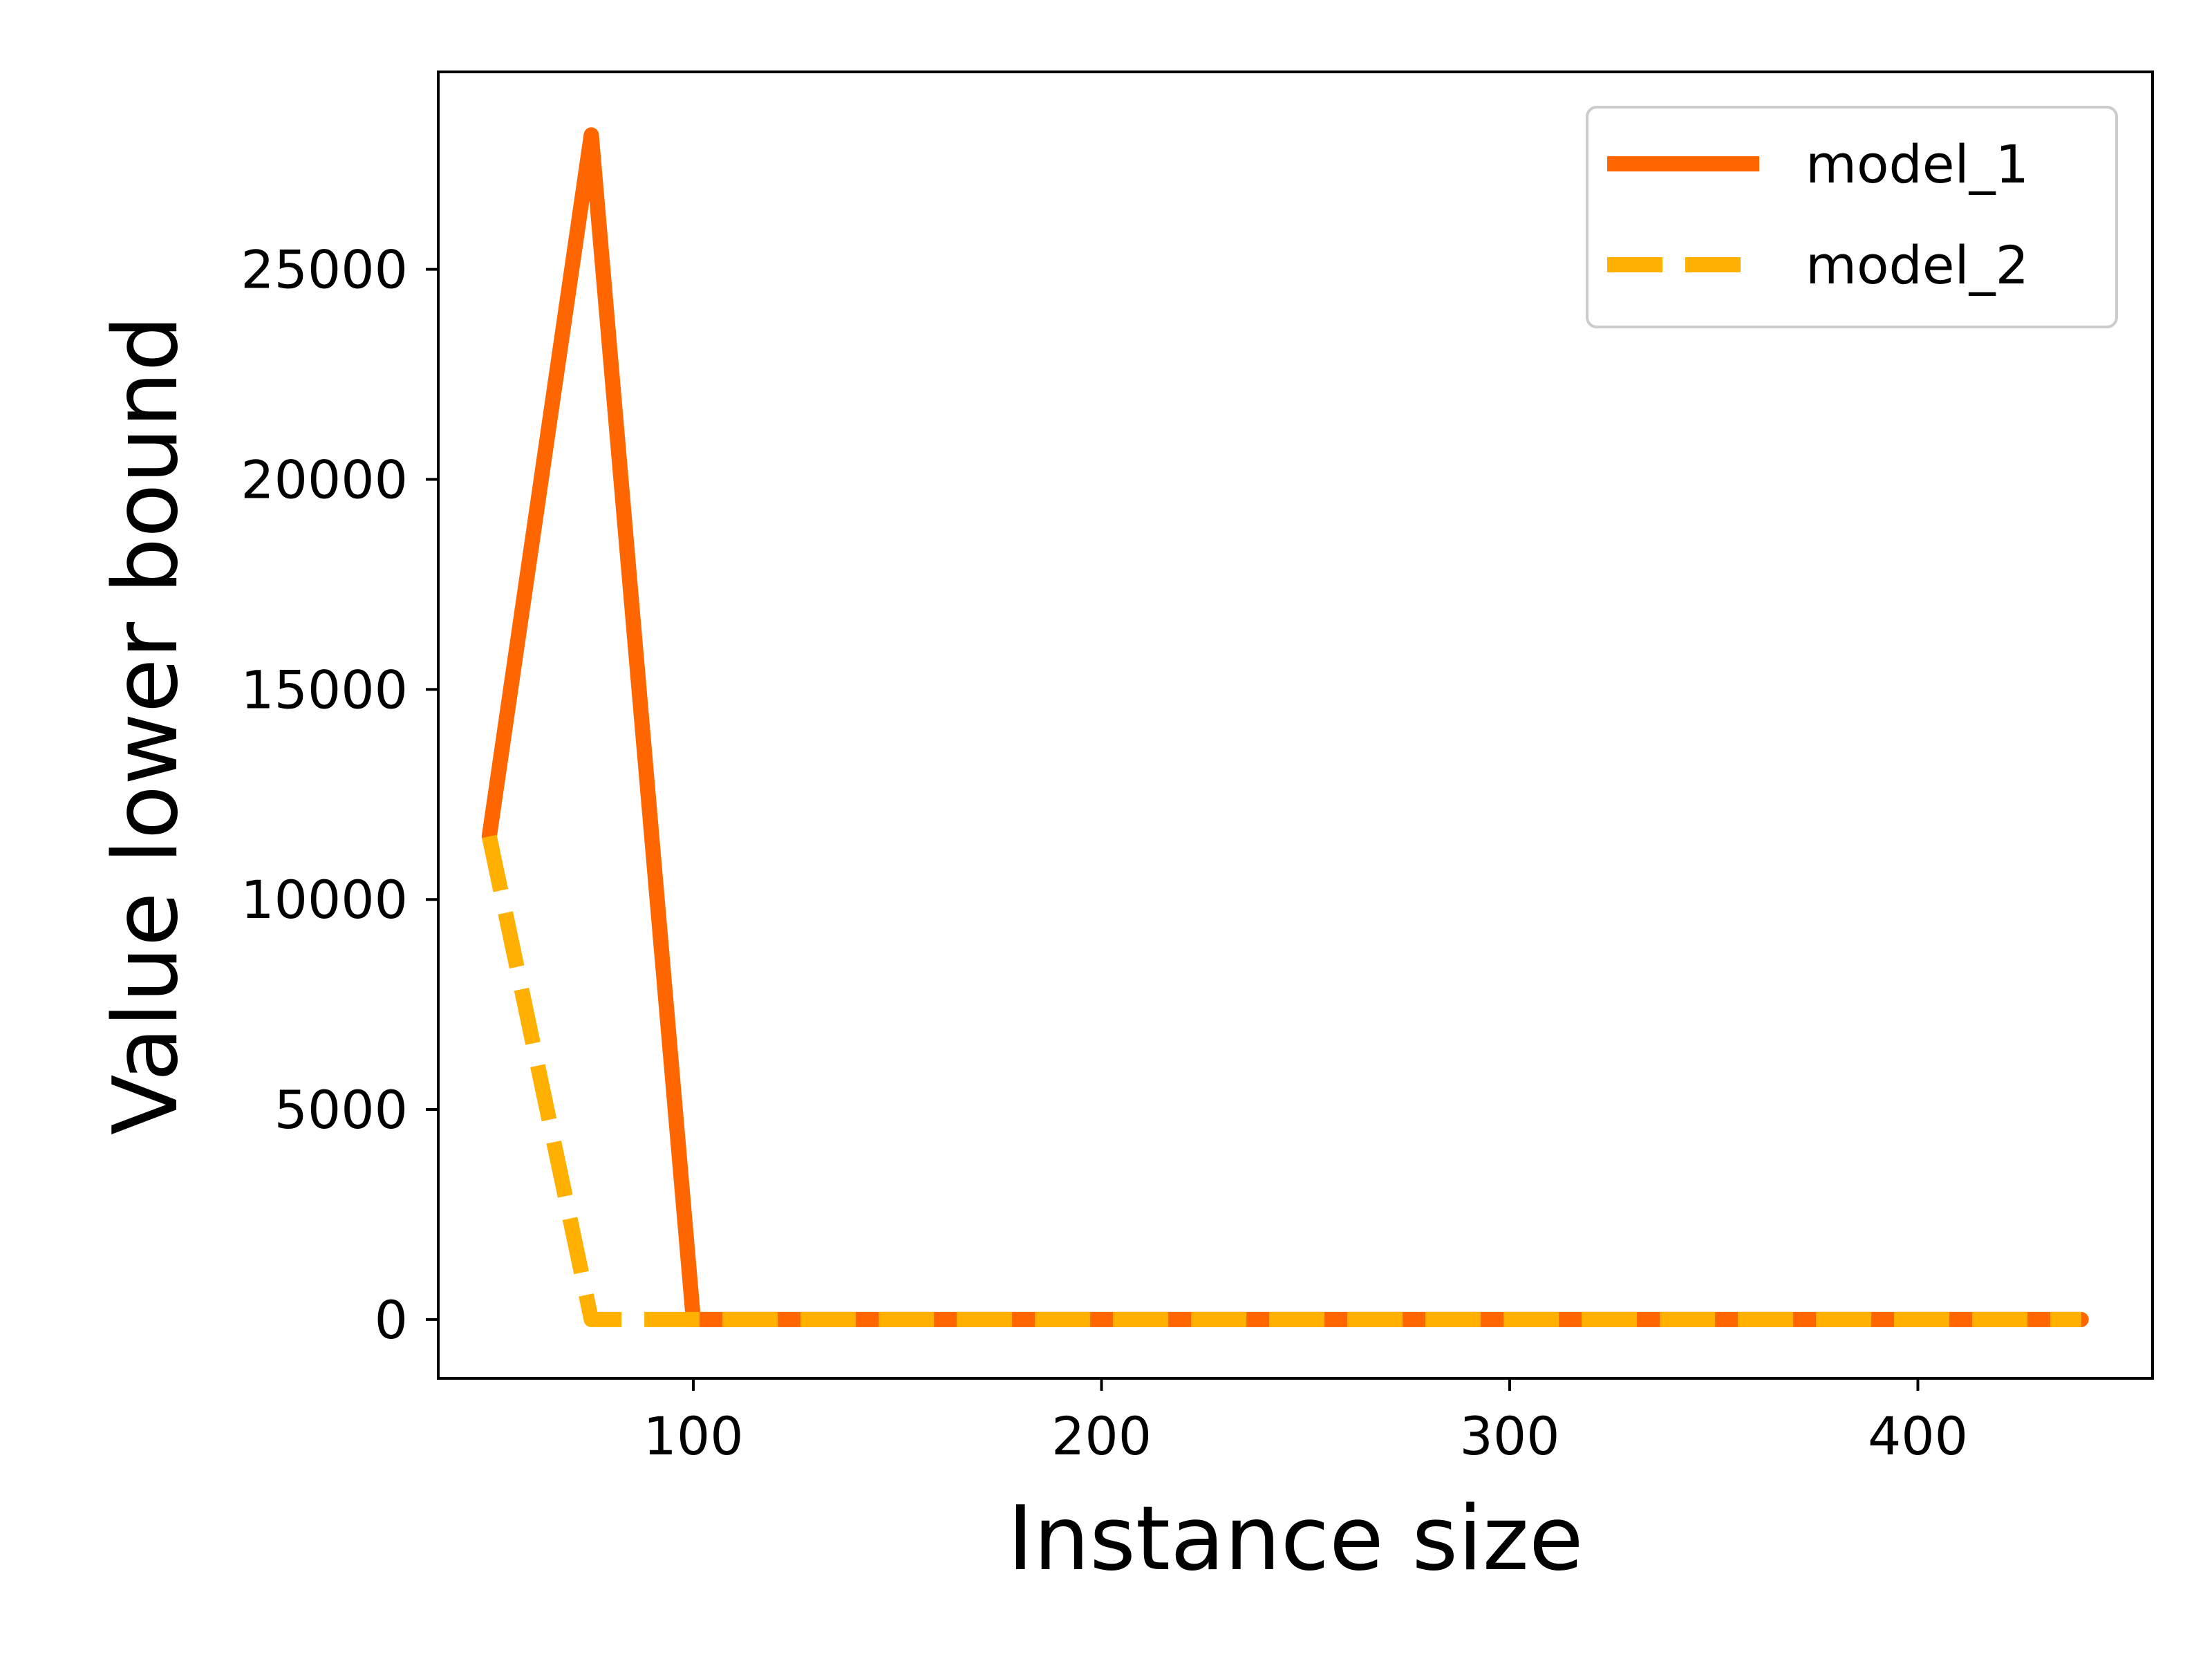  Describe the element at coordinates (1918, 164) in the screenshot. I see `legend-label-model_1: model_1` at that location.